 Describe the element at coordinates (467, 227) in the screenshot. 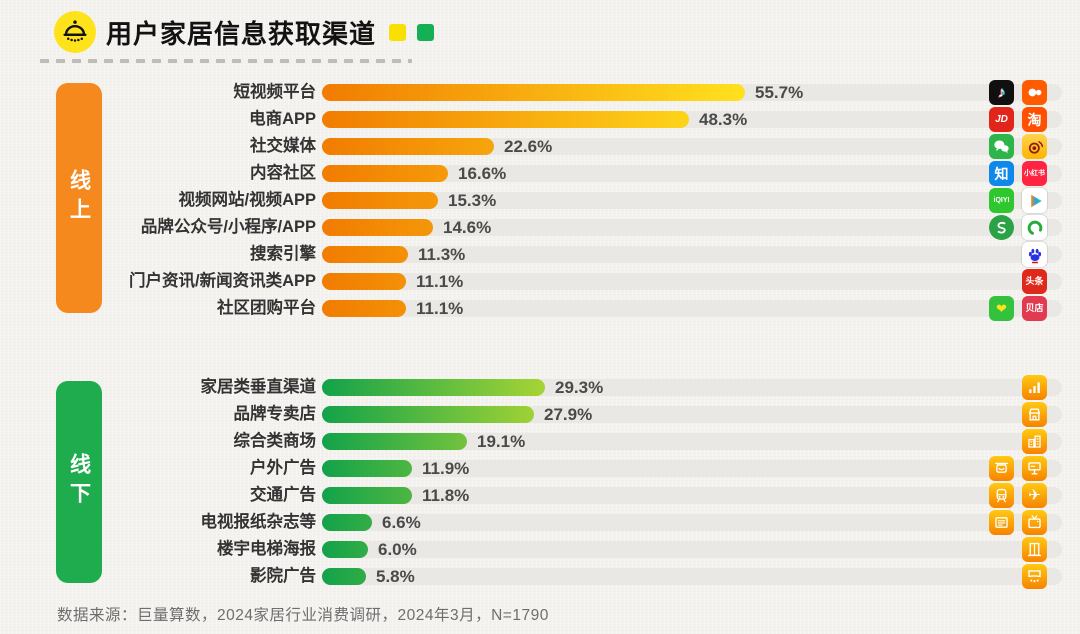

I see `value-label: 14.6%` at that location.